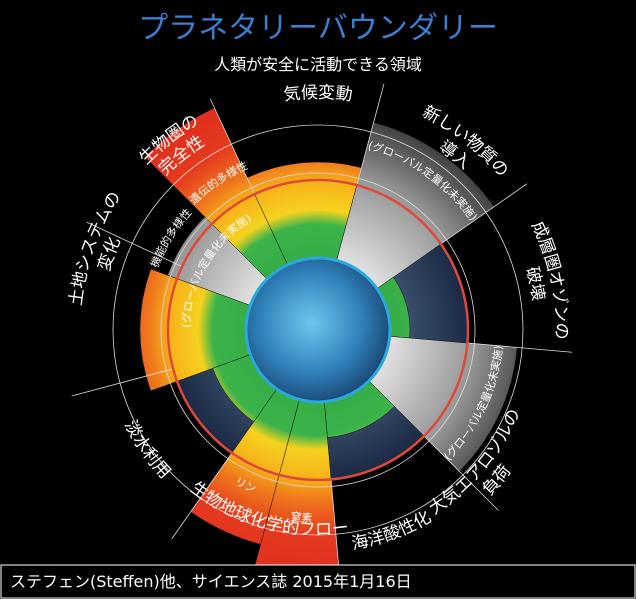  I want to click on earth, so click(318, 330).